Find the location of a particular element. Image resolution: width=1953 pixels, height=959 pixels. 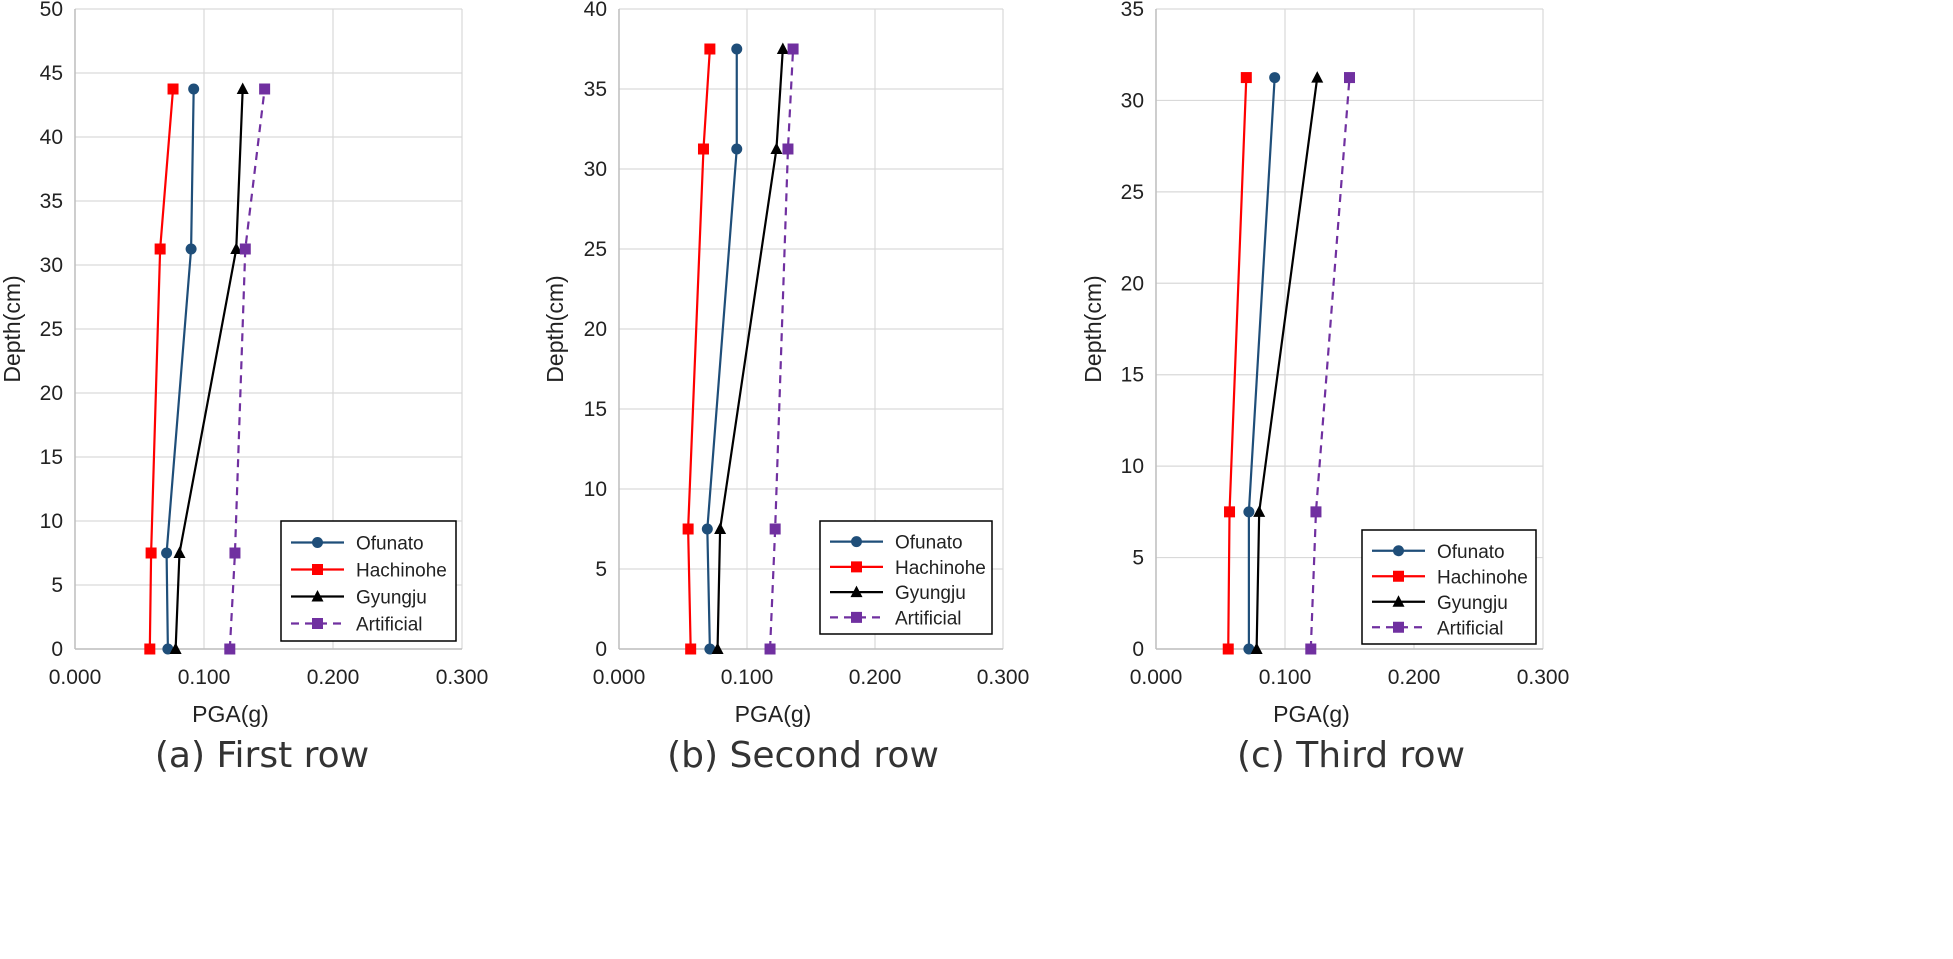

series-artificial is located at coordinates (781, 349).